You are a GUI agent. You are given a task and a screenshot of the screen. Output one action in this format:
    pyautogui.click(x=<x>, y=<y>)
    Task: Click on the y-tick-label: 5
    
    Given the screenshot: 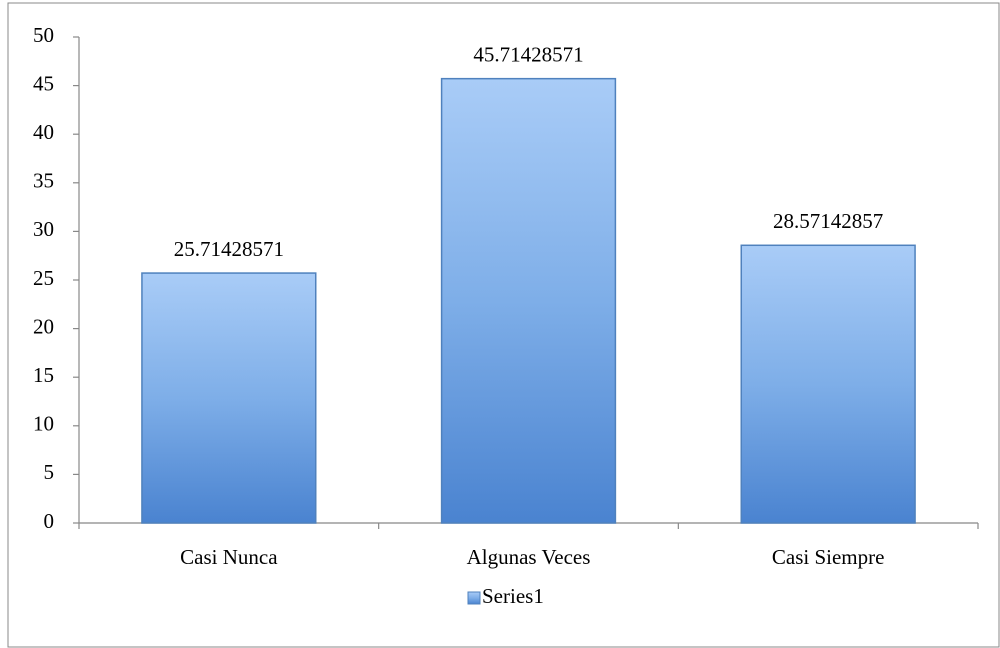 What is the action you would take?
    pyautogui.click(x=49, y=472)
    